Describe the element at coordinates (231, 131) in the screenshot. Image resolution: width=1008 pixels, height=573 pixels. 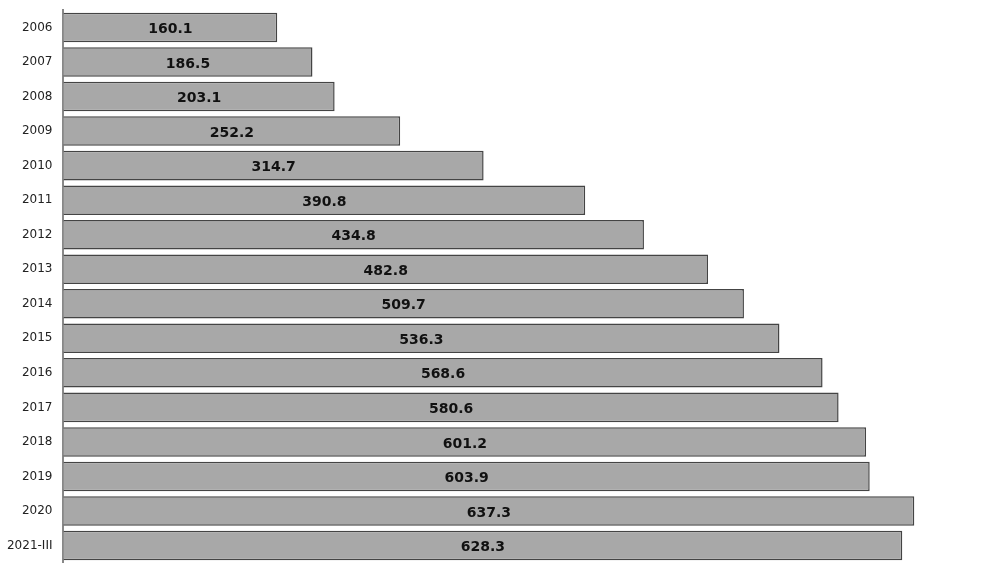
I see `data-label: 252.2` at that location.